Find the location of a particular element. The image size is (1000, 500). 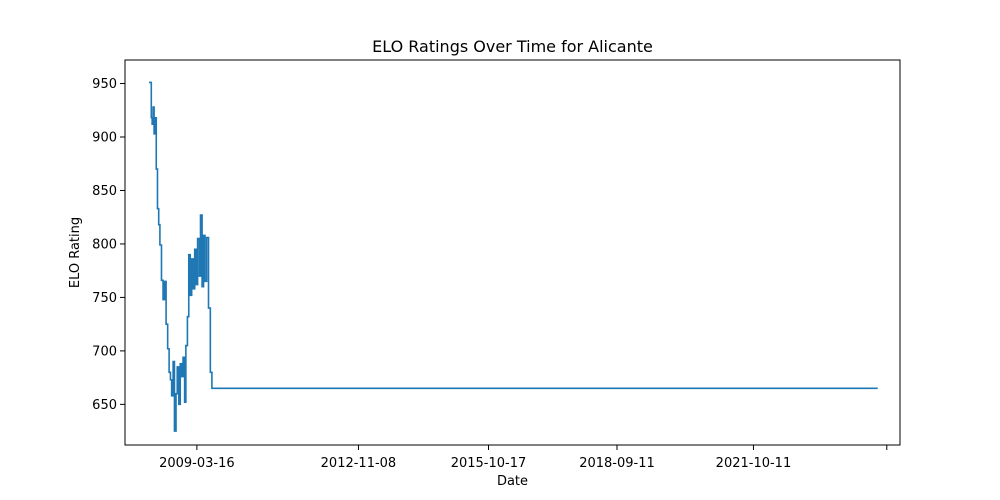

x-tick-label: 2012-11-08 is located at coordinates (359, 463).